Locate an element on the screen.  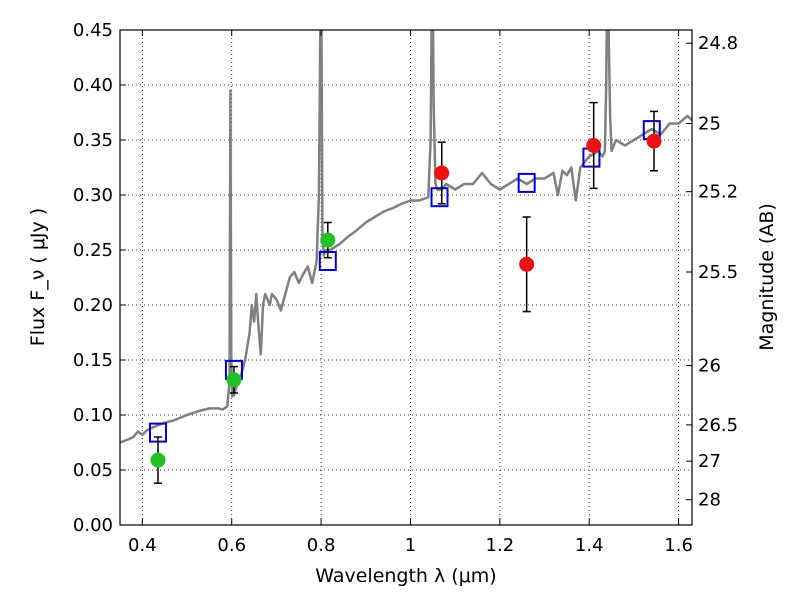
x-tick-label: 1 is located at coordinates (410, 545).